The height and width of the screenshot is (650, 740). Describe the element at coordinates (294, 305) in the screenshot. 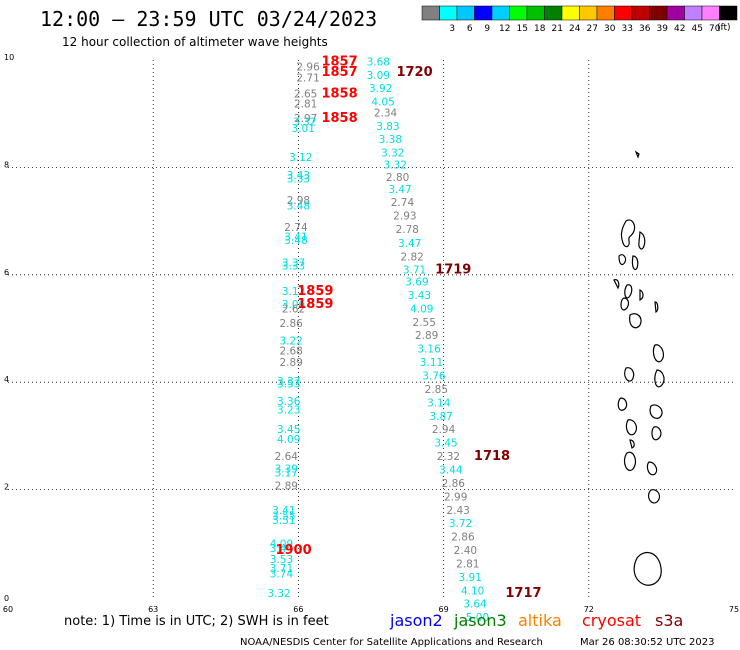

I see `wave-height-label: 3.06` at that location.